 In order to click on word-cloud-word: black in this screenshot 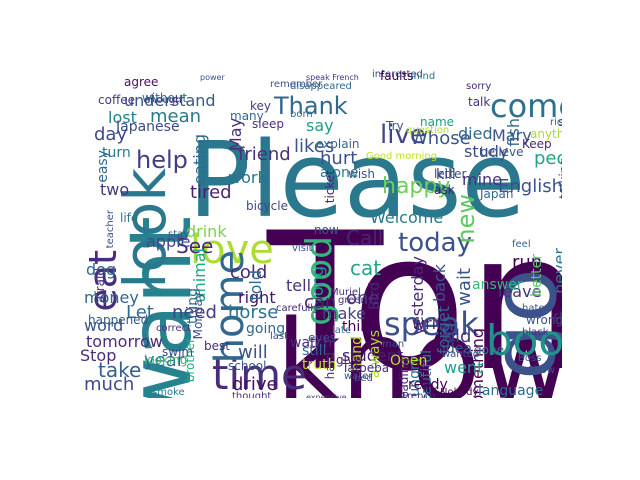, I will do `click(535, 332)`.